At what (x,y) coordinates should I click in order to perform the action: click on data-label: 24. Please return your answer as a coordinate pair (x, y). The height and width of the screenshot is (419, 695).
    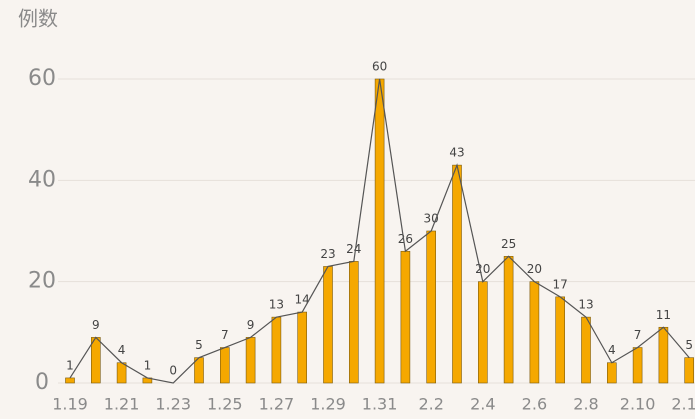
    Looking at the image, I should click on (353, 249).